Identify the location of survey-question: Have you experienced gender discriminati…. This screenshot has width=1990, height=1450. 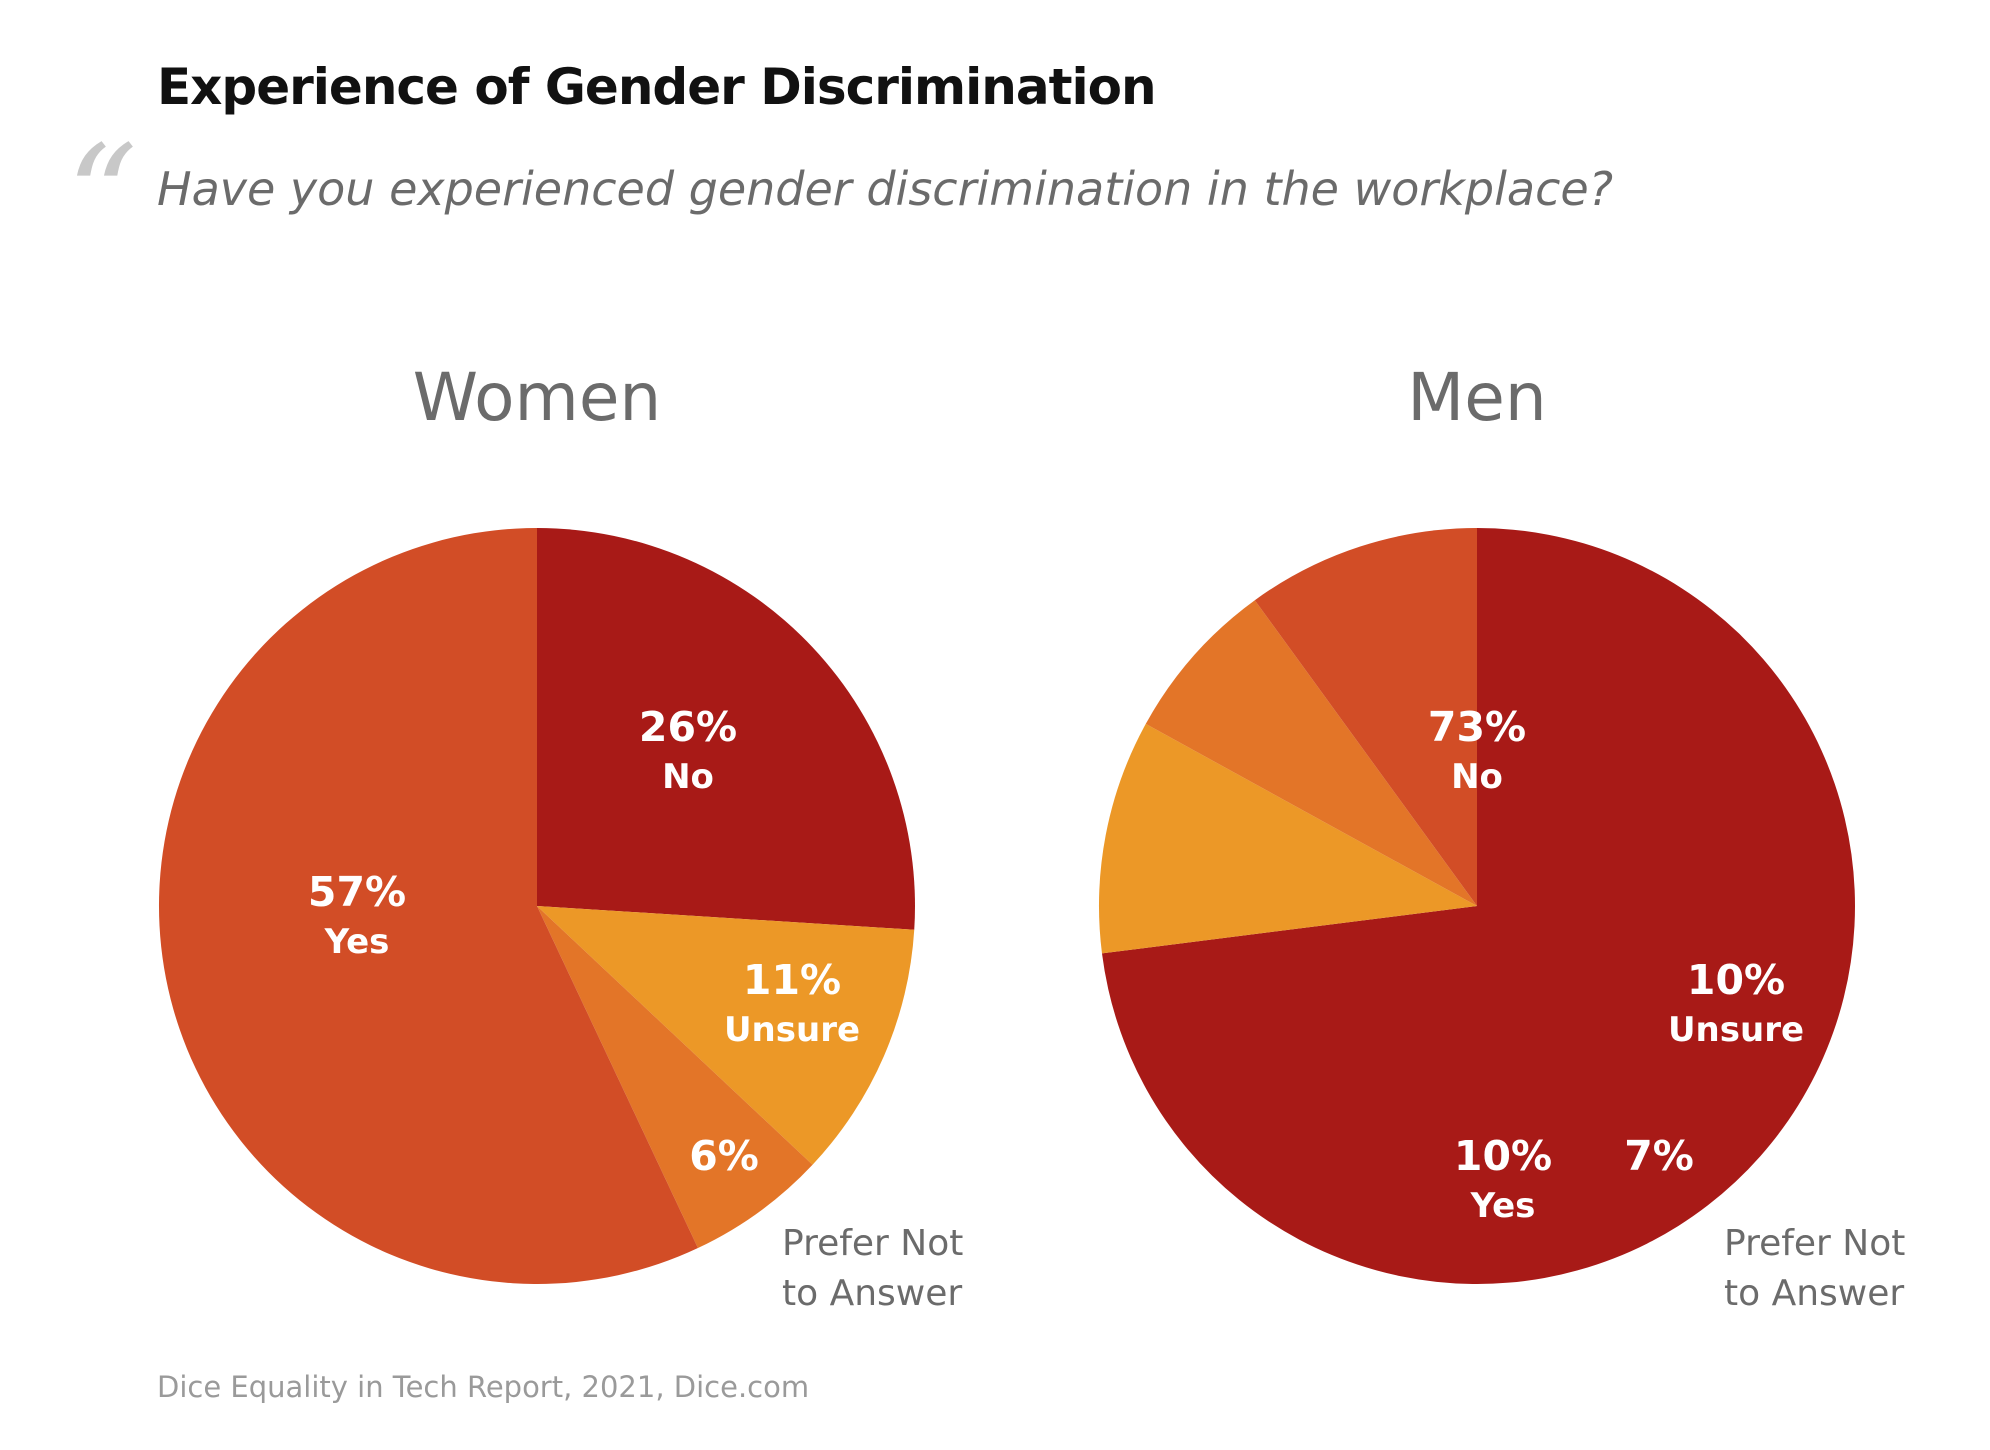
(885, 189).